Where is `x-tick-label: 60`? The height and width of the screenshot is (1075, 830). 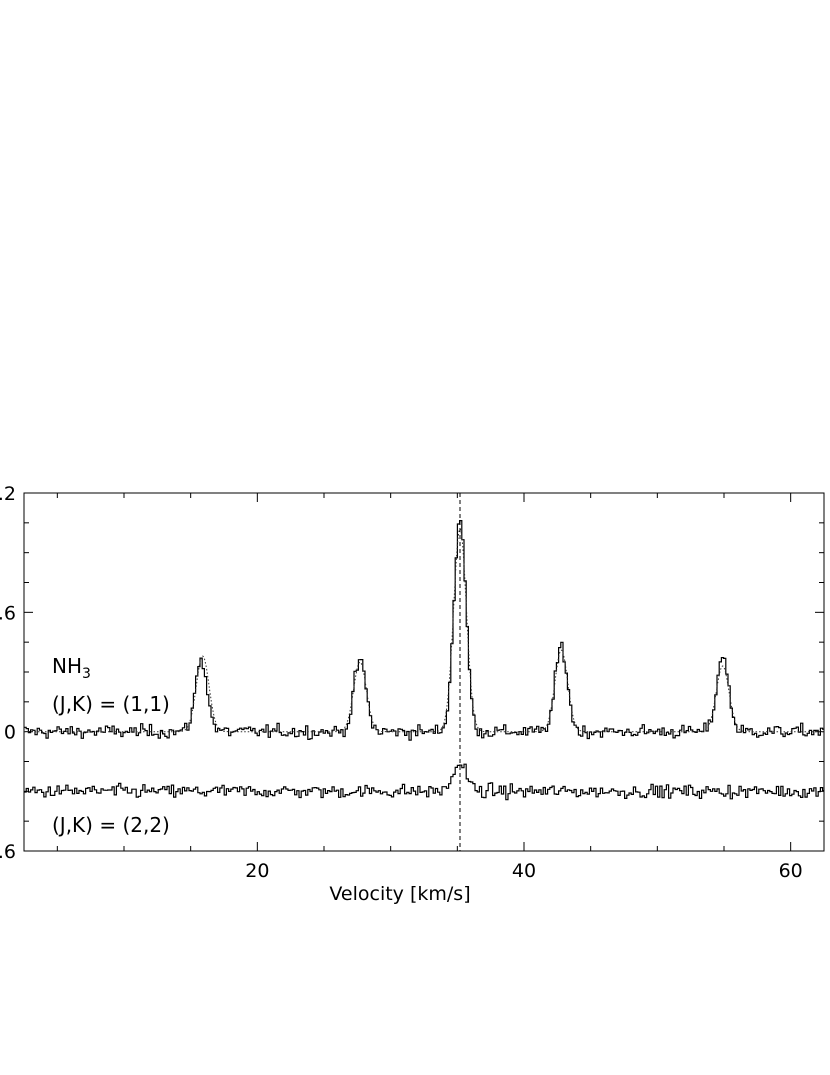
x-tick-label: 60 is located at coordinates (791, 871).